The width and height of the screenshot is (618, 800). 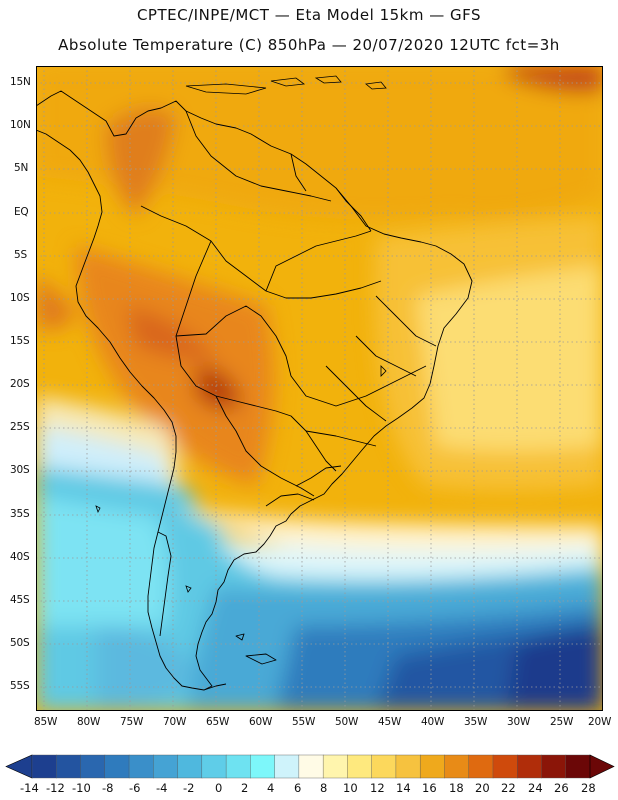 What do you see at coordinates (562, 722) in the screenshot?
I see `lon-label-25w: 25W` at bounding box center [562, 722].